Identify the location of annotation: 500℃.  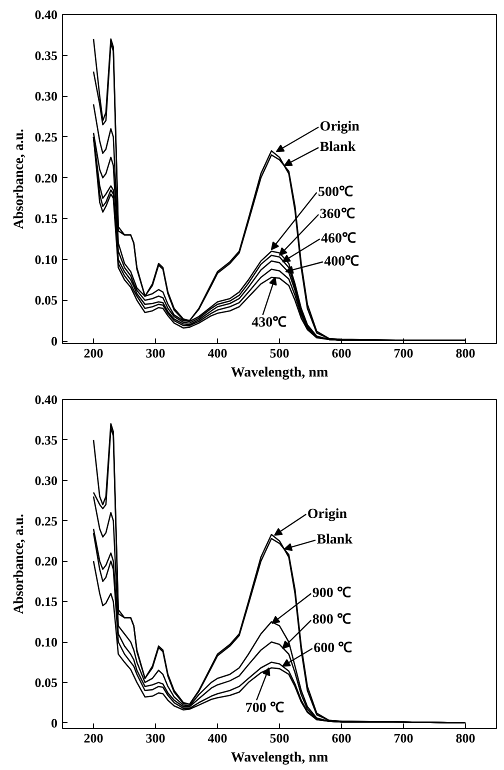
(335, 192).